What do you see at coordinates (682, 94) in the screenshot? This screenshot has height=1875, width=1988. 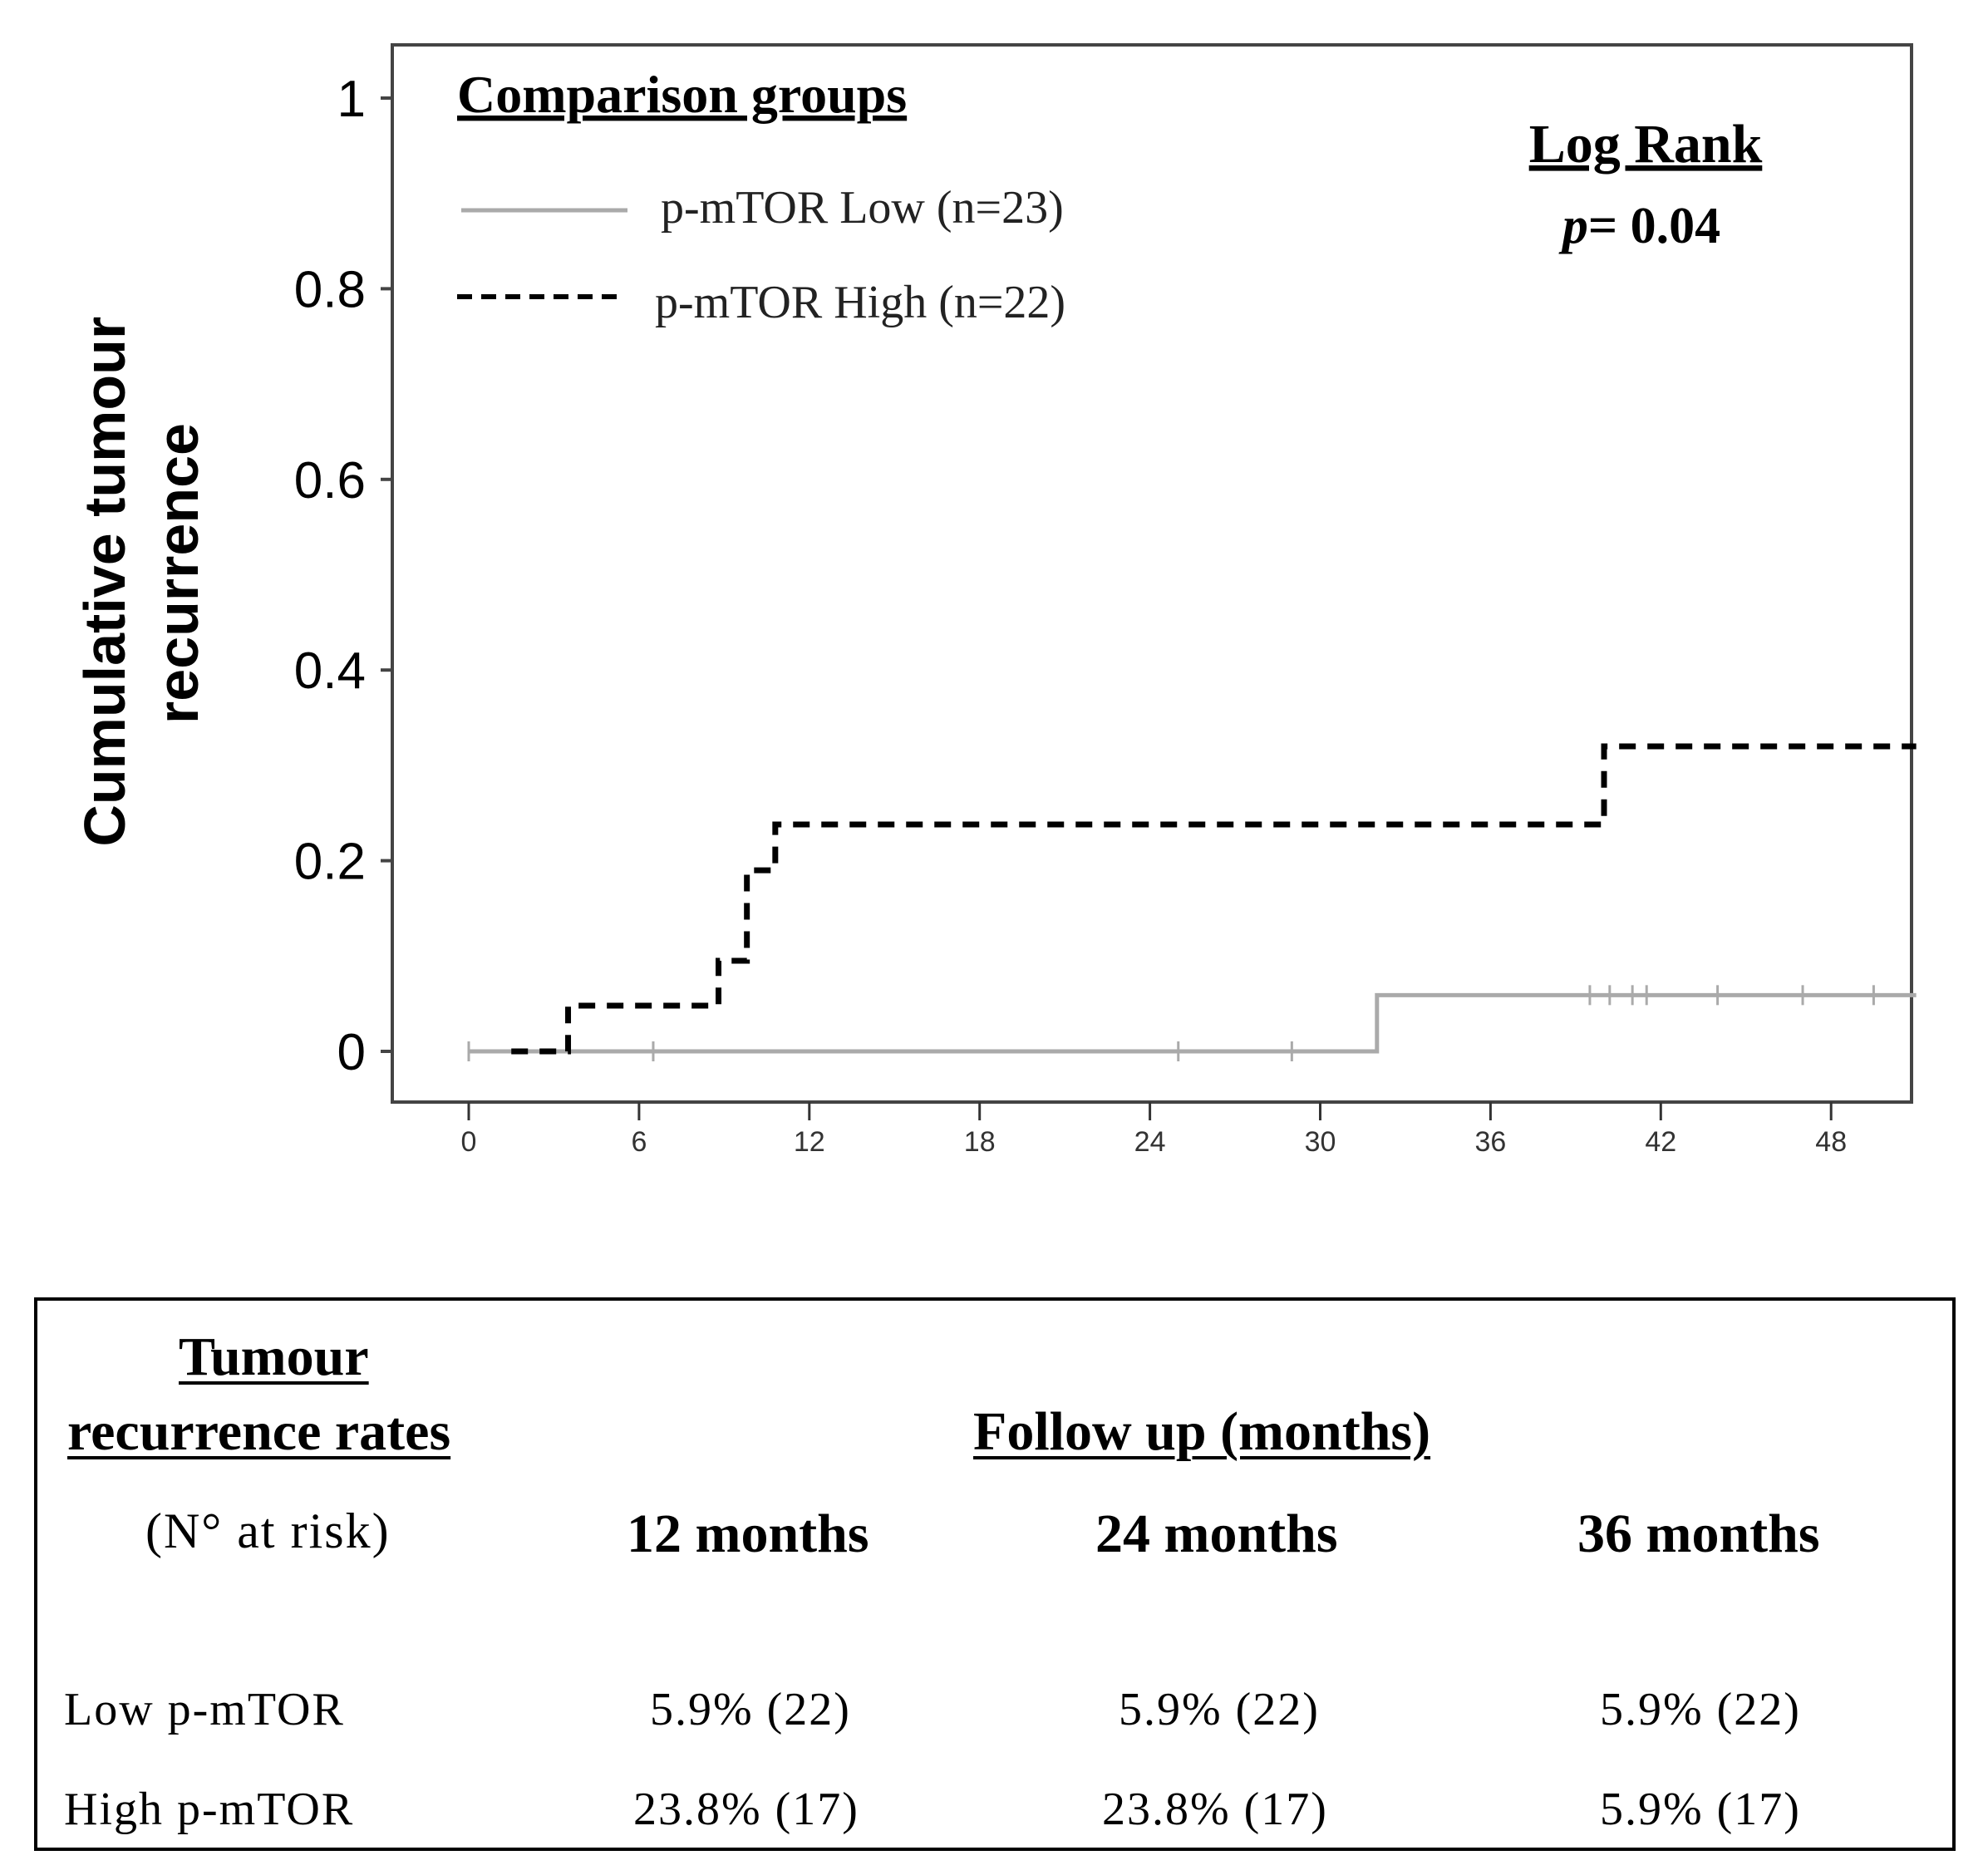 I see `legend-title: Comparison groups` at bounding box center [682, 94].